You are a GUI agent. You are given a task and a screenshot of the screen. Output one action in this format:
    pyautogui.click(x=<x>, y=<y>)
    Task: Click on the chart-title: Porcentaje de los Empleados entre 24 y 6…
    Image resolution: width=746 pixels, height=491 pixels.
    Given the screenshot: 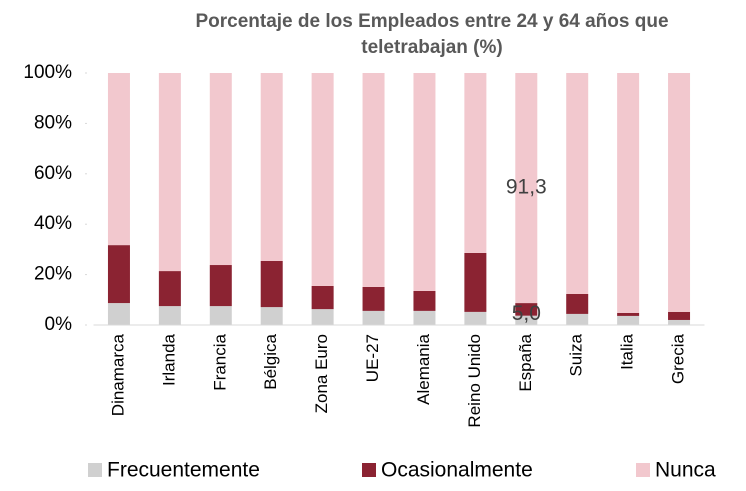 What is the action you would take?
    pyautogui.click(x=431, y=21)
    